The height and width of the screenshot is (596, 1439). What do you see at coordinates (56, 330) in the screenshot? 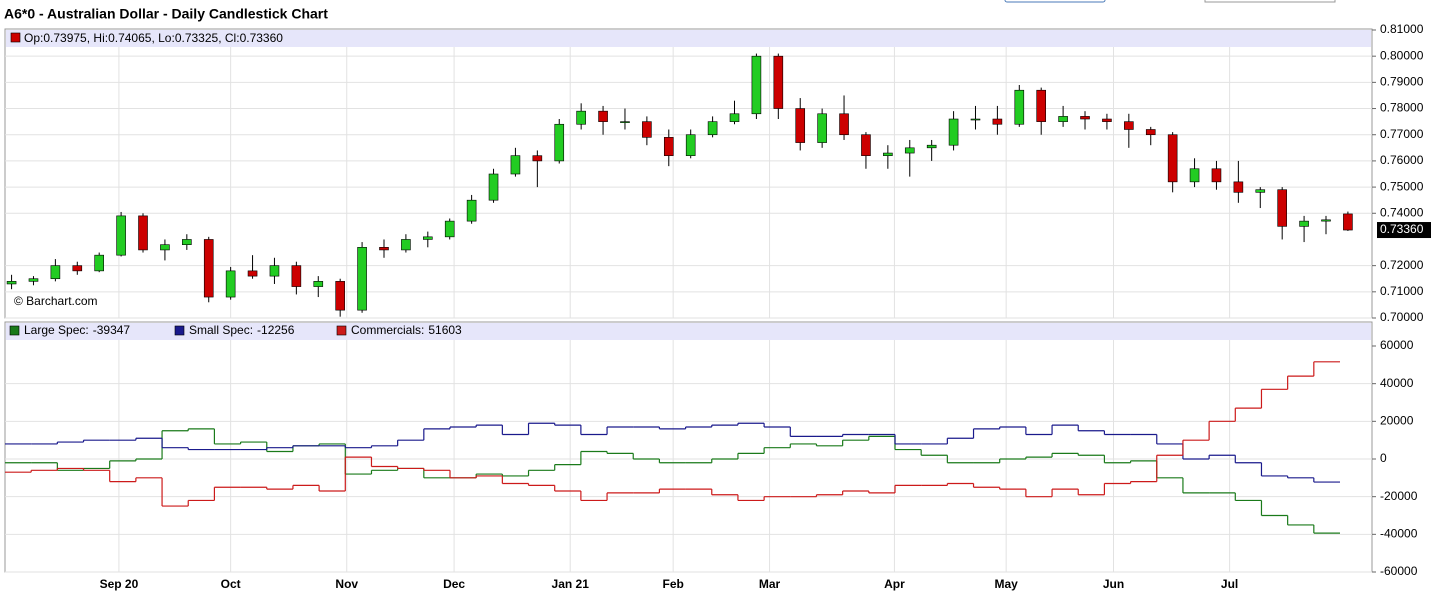
I see `legend-label: Large Spec:` at bounding box center [56, 330].